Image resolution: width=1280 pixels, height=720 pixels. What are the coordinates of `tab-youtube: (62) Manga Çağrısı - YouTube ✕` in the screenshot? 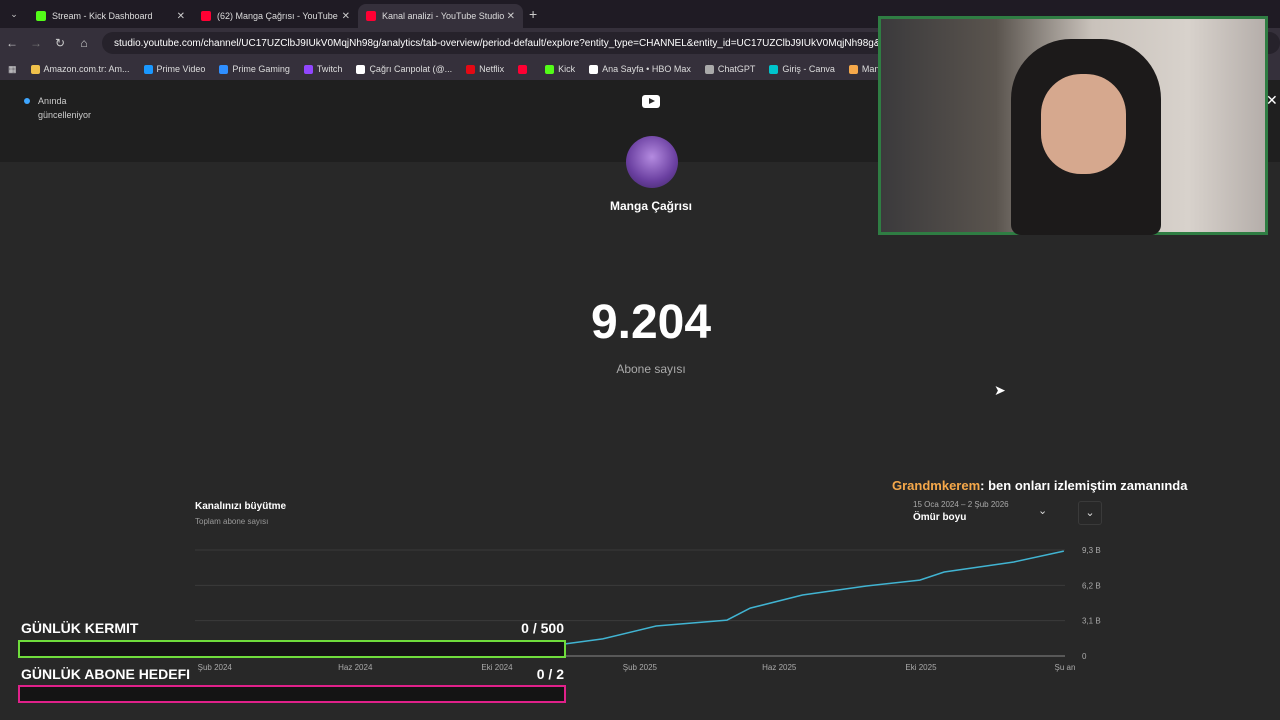 It's located at (275, 16).